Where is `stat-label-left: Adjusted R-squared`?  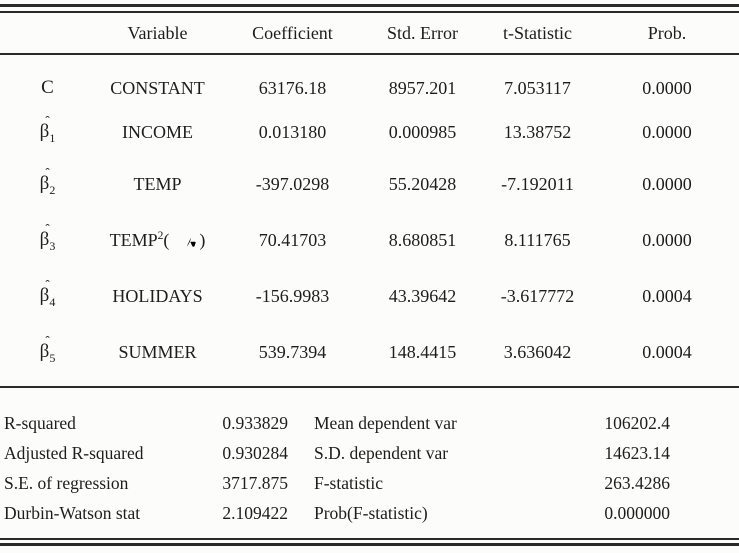 stat-label-left: Adjusted R-squared is located at coordinates (74, 452).